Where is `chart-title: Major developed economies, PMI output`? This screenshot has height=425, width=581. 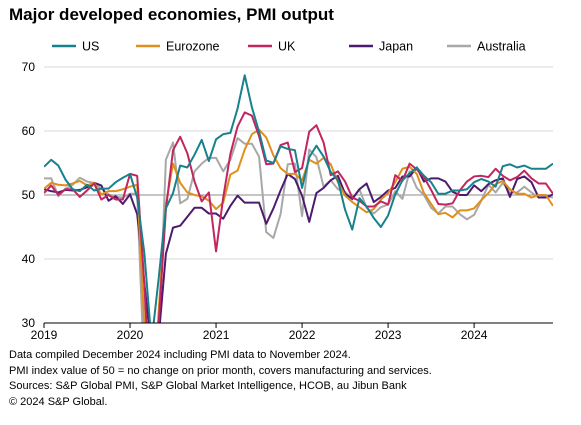
chart-title: Major developed economies, PMI output is located at coordinates (171, 14).